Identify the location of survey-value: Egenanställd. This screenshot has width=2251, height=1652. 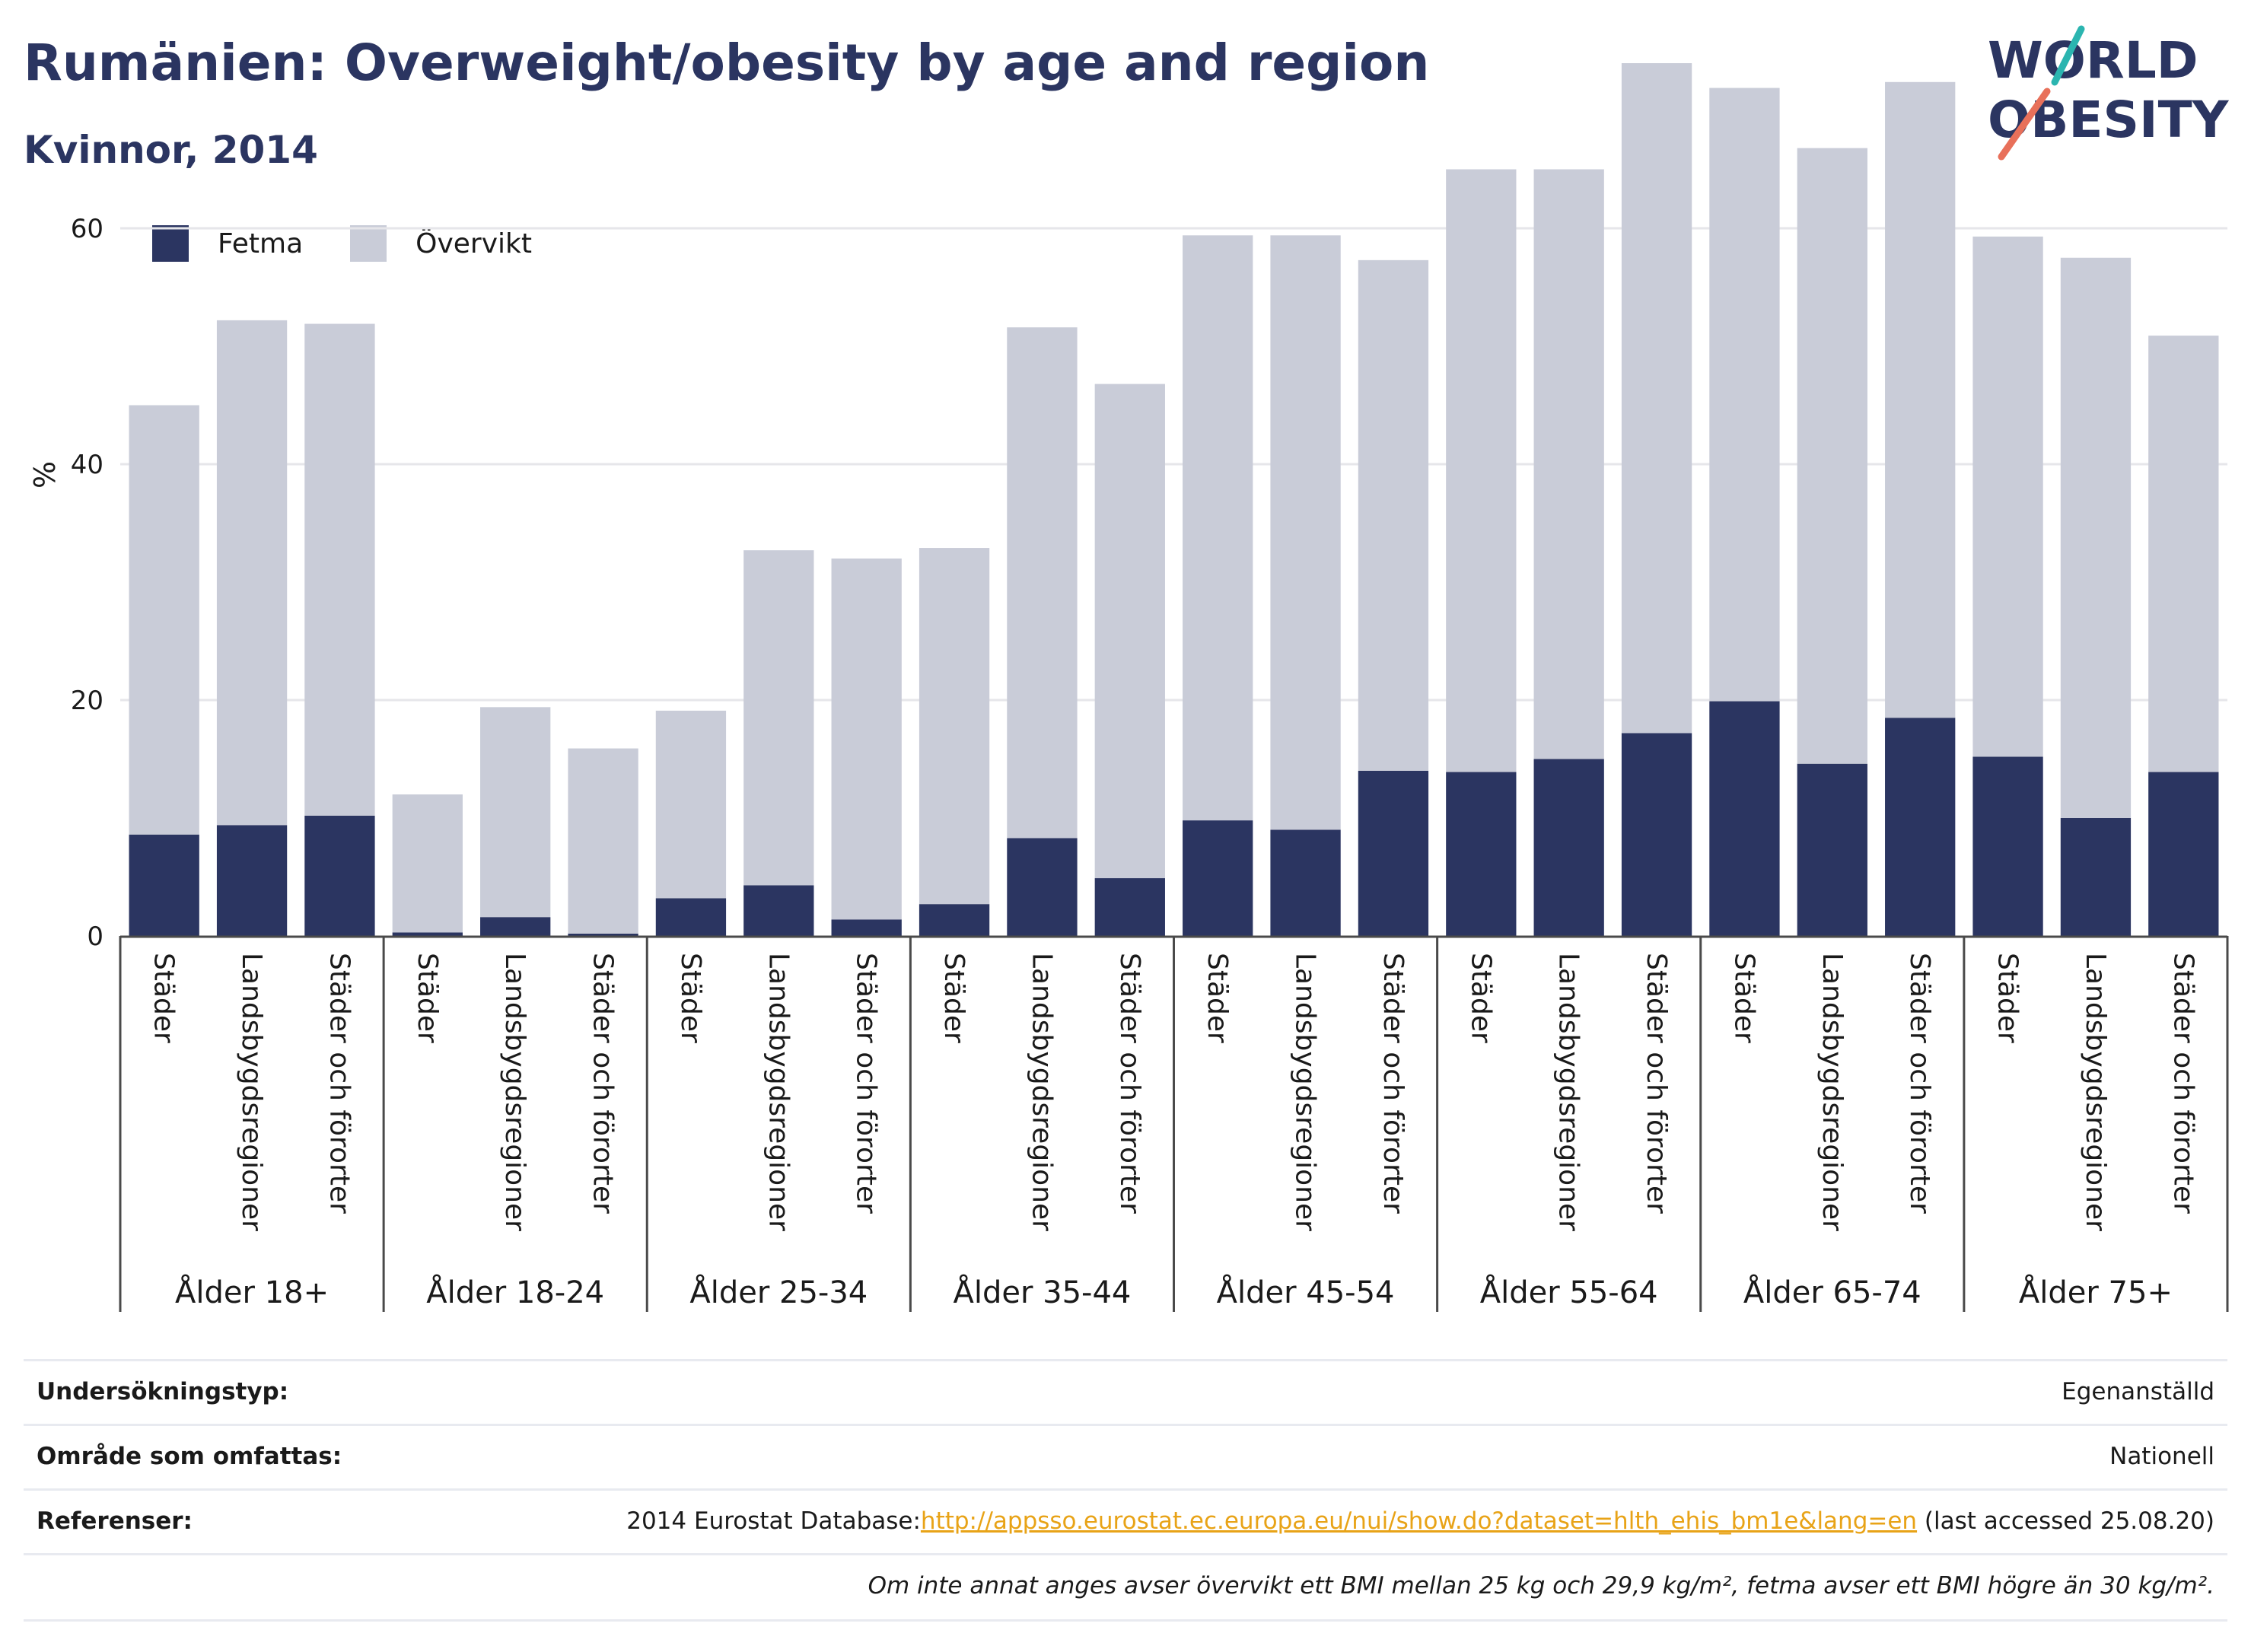
(2138, 1391).